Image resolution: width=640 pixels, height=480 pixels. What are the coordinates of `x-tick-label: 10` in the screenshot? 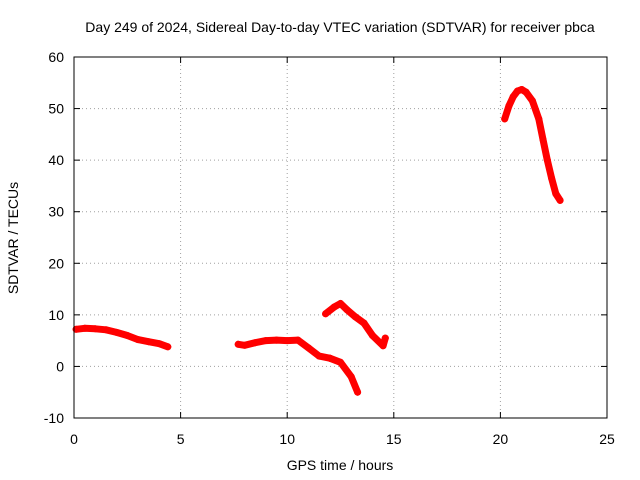 It's located at (287, 439).